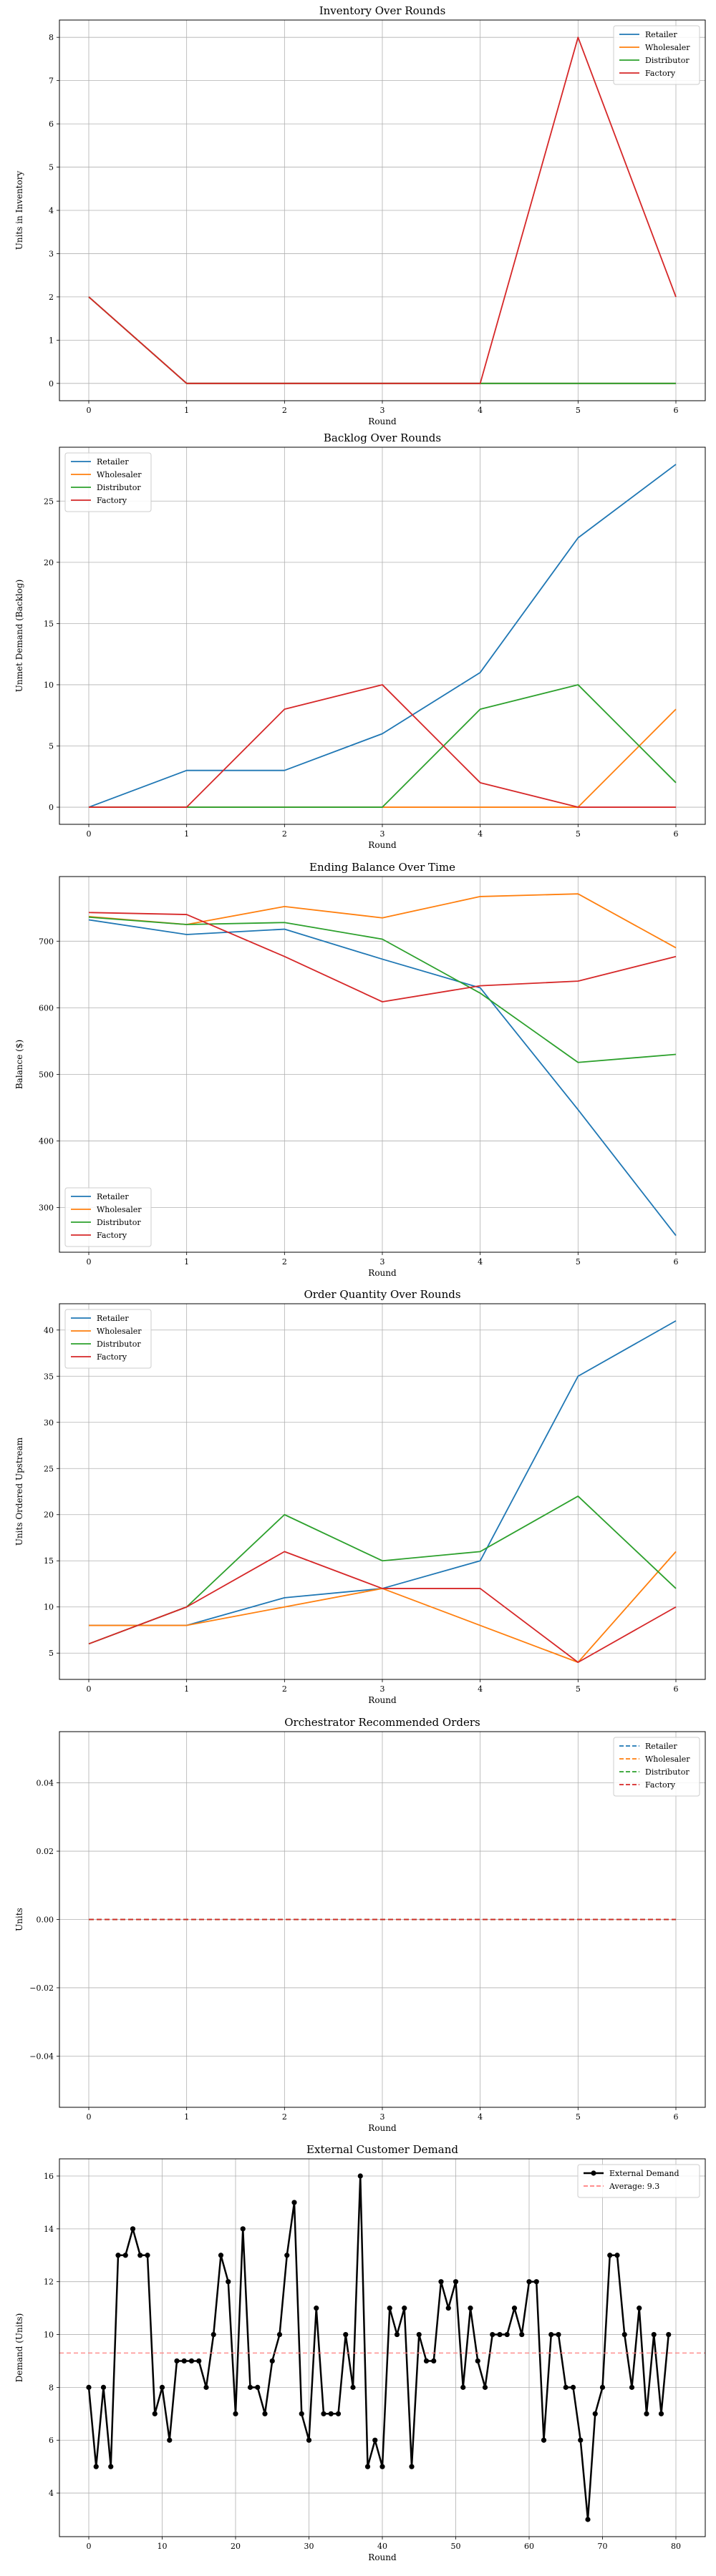  I want to click on chart-title: Order Quantity Over Rounds, so click(382, 1294).